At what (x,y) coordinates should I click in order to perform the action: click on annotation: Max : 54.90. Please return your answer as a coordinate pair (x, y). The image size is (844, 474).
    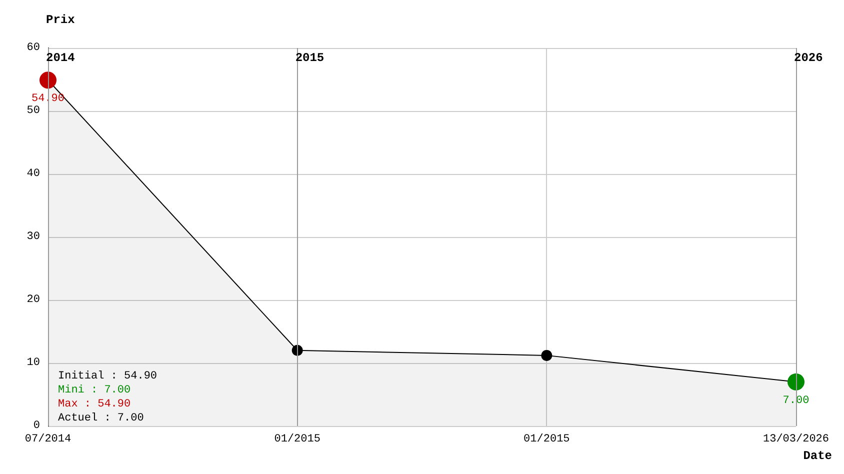
    Looking at the image, I should click on (94, 404).